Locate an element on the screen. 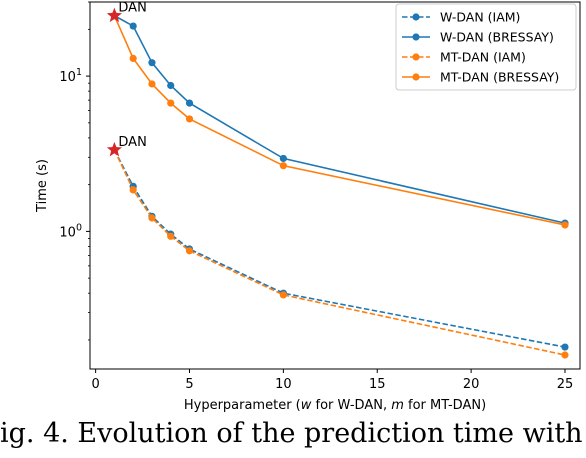  legend-entry: W-DAN (BRESSAY) is located at coordinates (478, 37).